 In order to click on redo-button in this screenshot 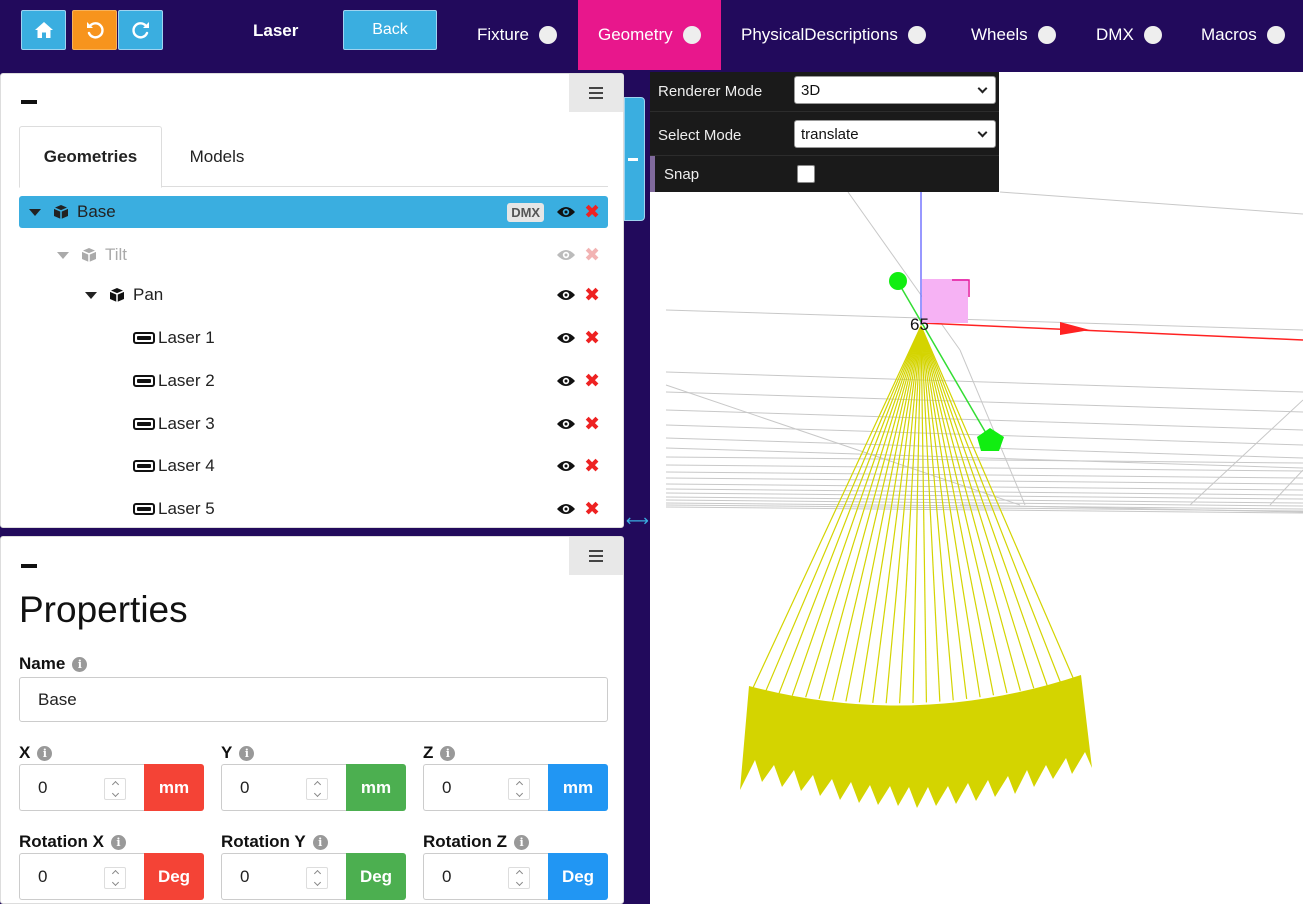, I will do `click(140, 30)`.